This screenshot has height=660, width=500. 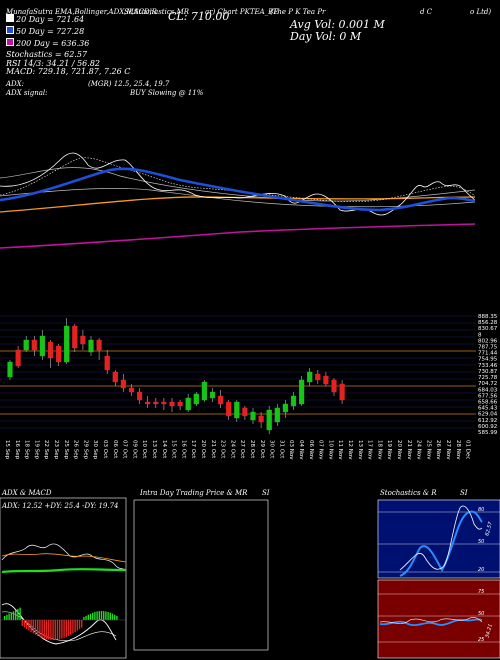 I want to click on price-axis-label: 677.56, so click(x=488, y=396).